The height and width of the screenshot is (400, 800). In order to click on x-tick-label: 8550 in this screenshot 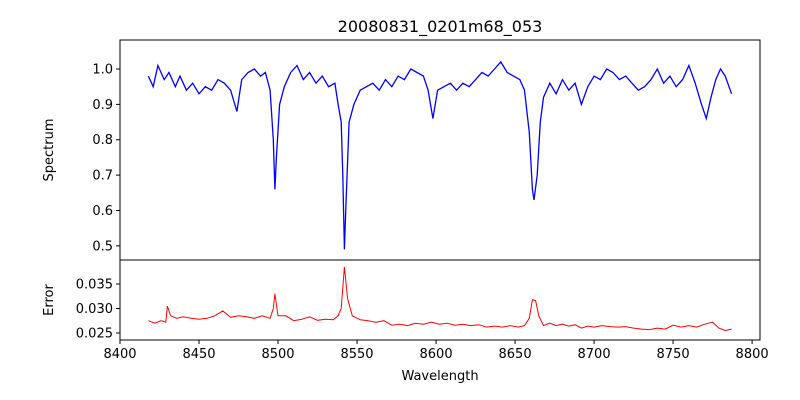, I will do `click(356, 354)`.